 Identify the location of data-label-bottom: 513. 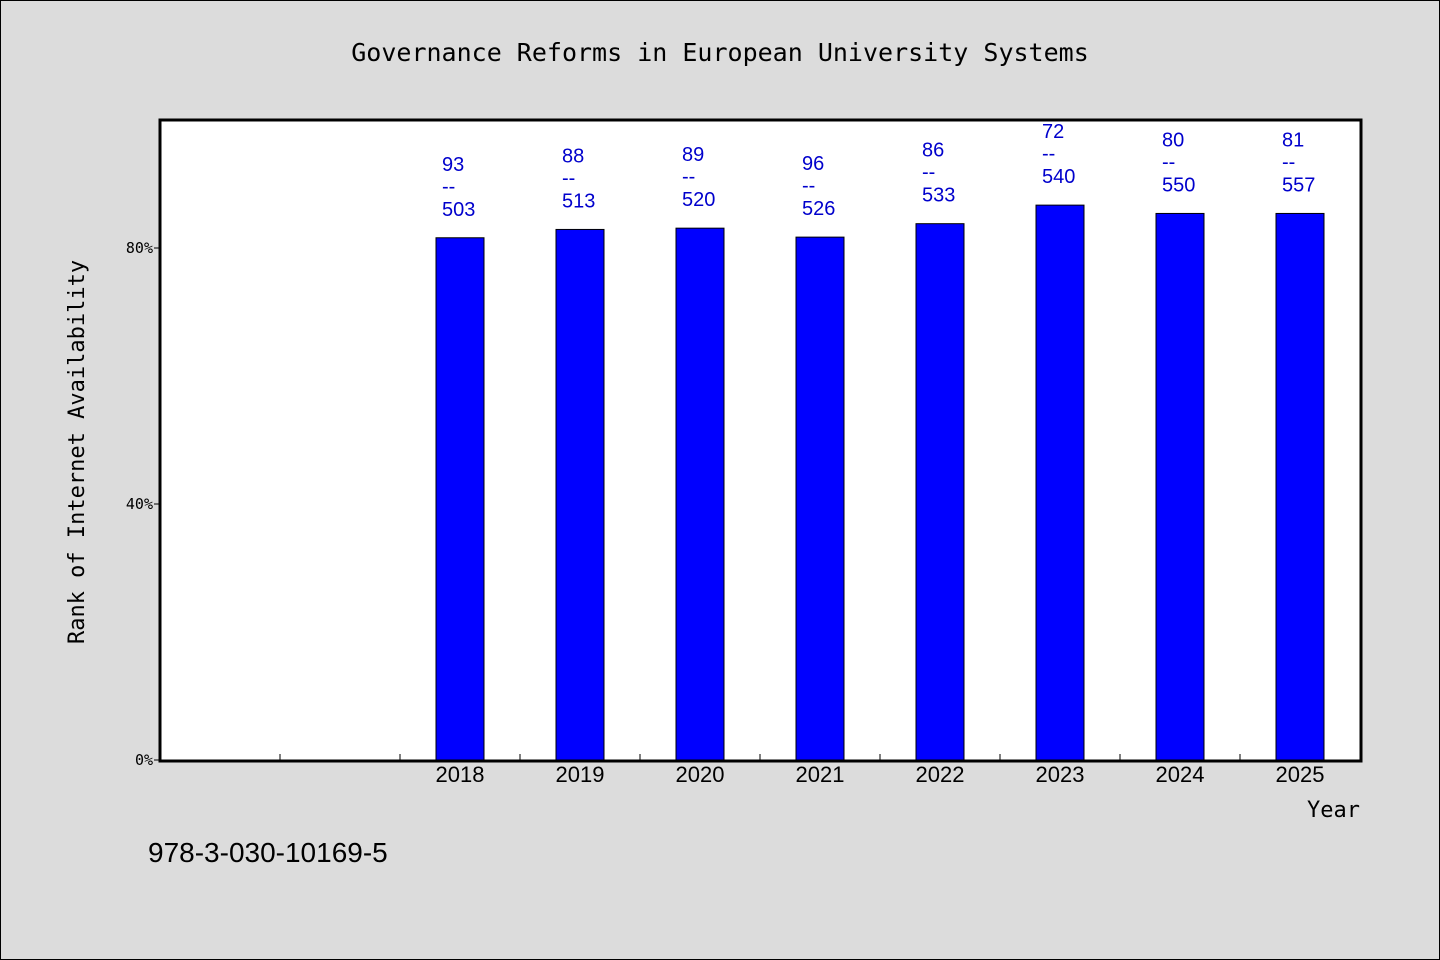
(578, 201).